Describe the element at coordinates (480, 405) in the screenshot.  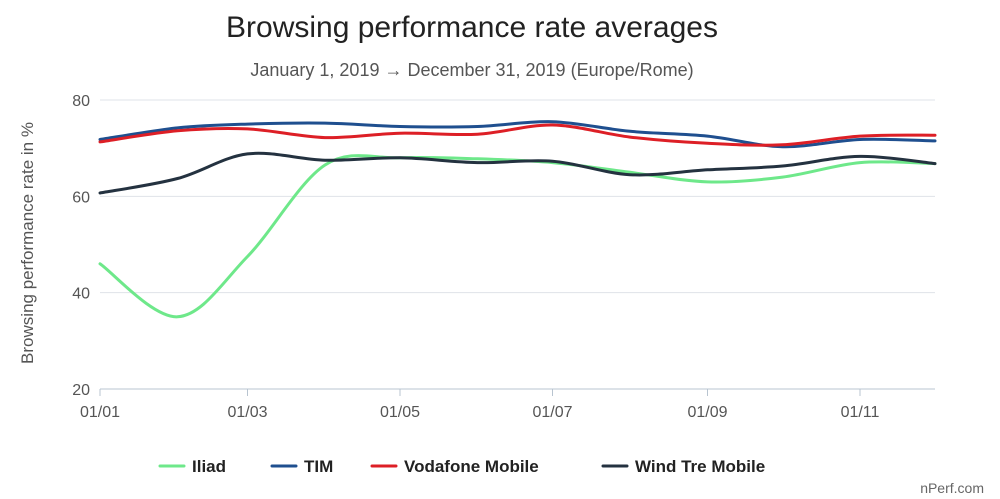
I see `x-axis-ticks: 01/01 01/03 01/05 01/07 01/09 01/11` at that location.